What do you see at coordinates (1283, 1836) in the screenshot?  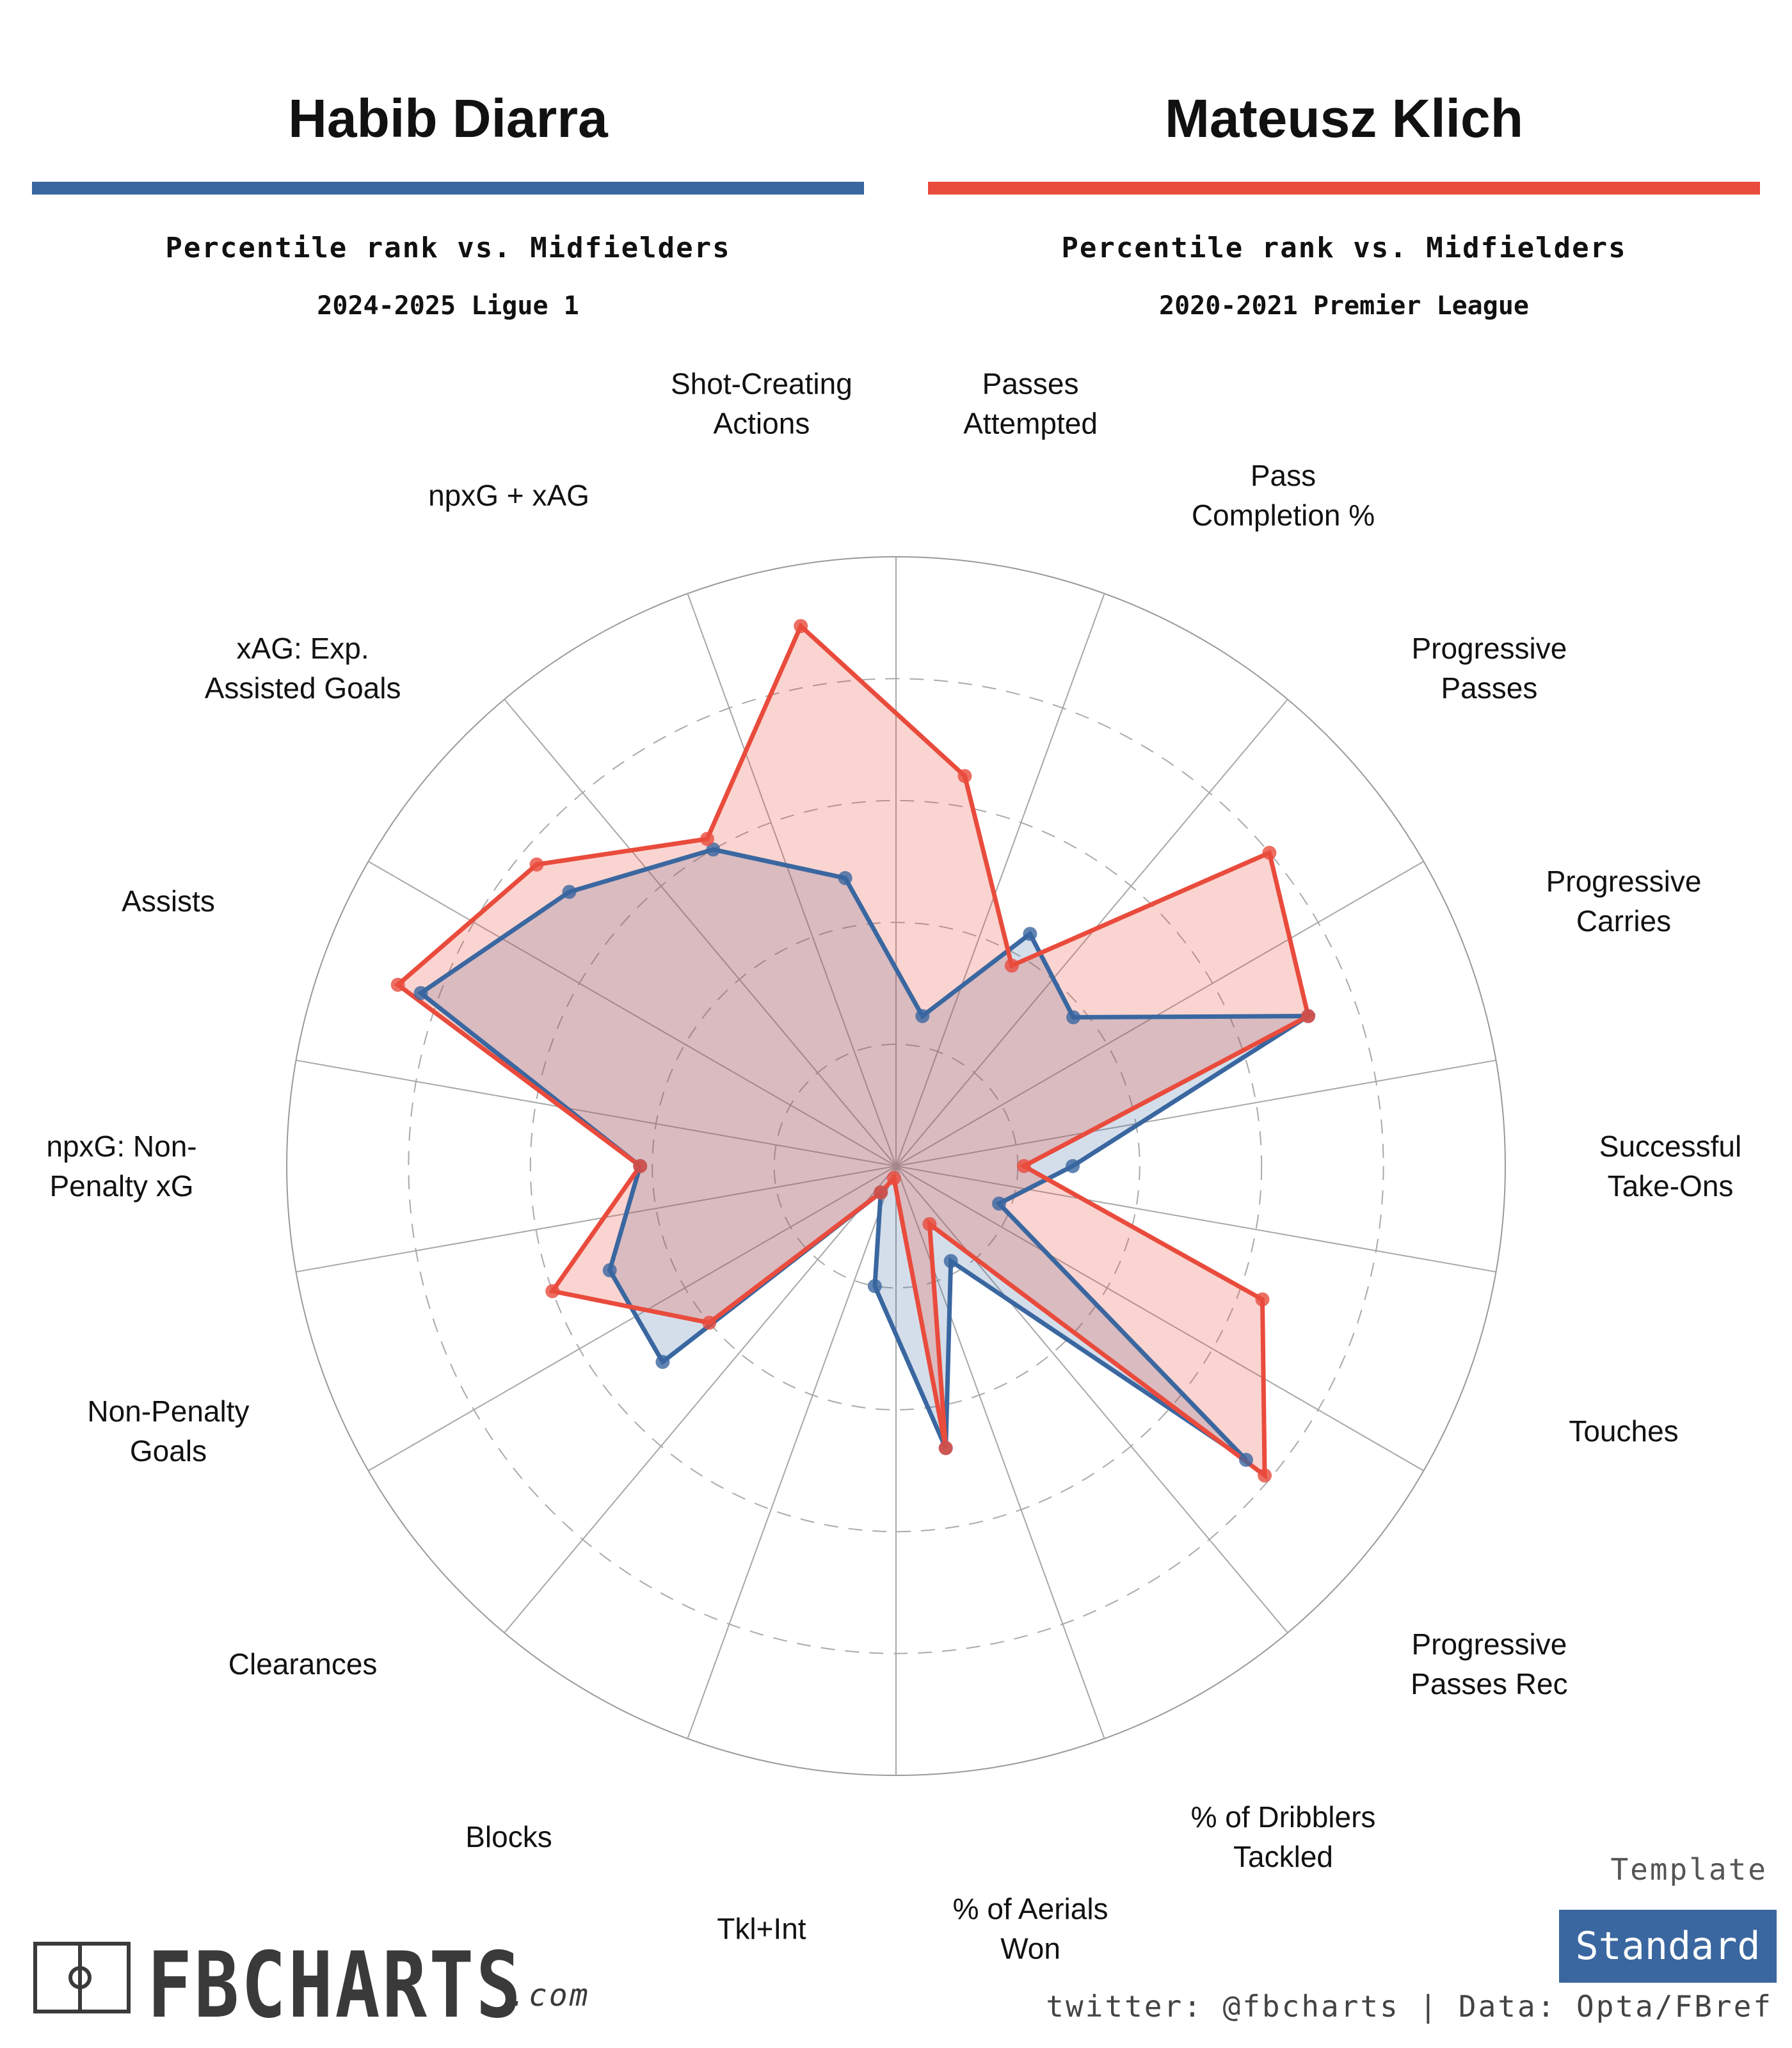 I see `axis-label-8: % of Dribblers Tackled` at bounding box center [1283, 1836].